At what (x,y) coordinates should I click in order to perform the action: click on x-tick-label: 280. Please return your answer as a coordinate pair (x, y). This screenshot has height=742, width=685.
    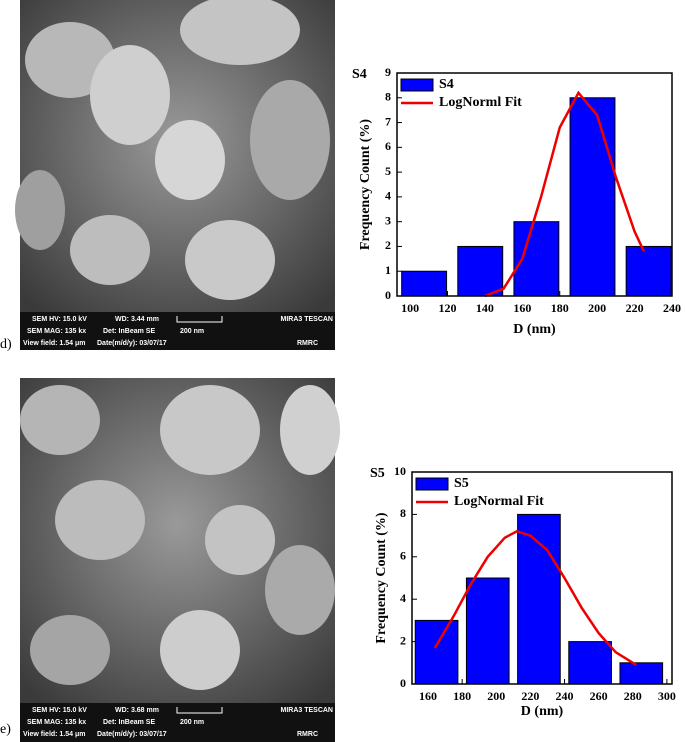
    Looking at the image, I should click on (633, 696).